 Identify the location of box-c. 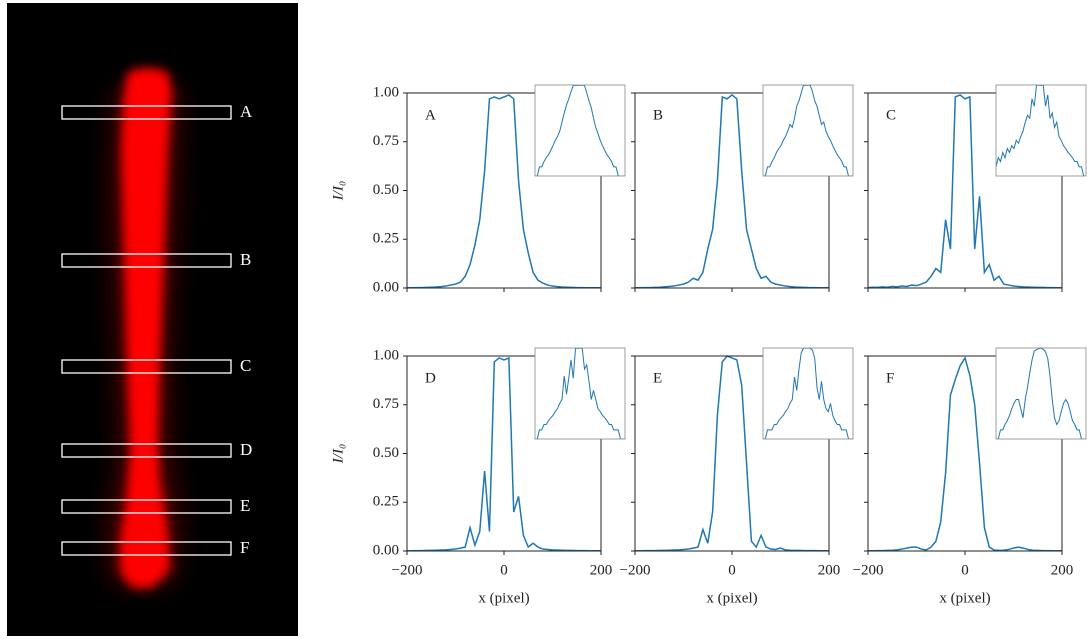
(146, 366).